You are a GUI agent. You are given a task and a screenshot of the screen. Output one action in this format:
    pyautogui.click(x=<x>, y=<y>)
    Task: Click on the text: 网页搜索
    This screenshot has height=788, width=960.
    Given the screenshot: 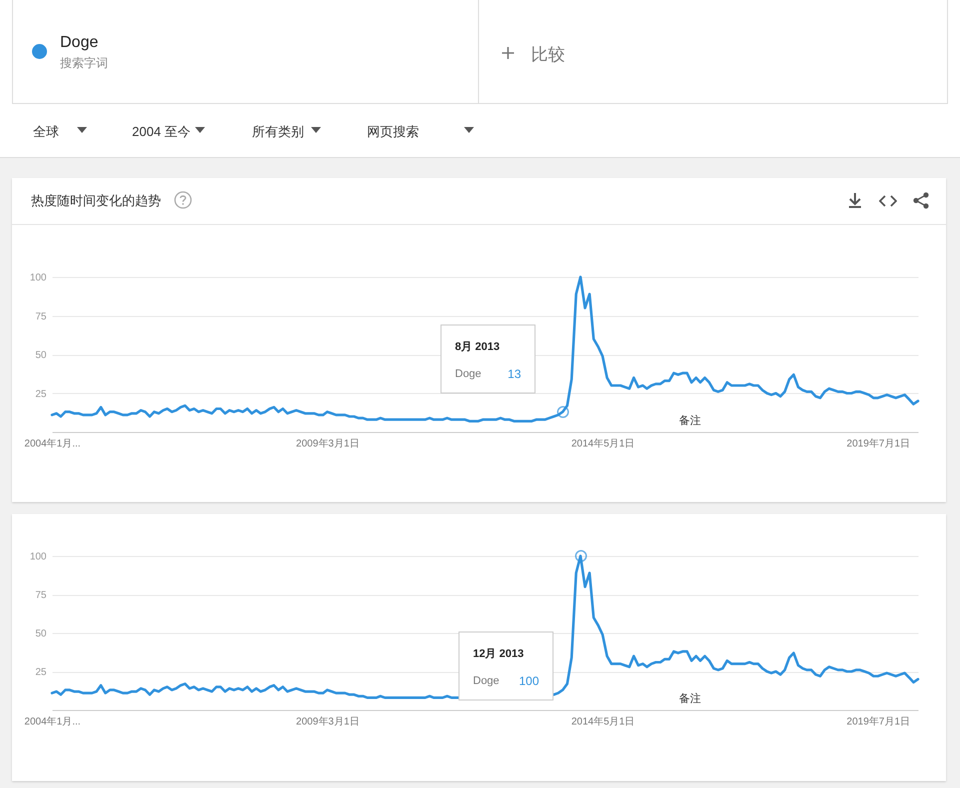 What is the action you would take?
    pyautogui.click(x=393, y=132)
    